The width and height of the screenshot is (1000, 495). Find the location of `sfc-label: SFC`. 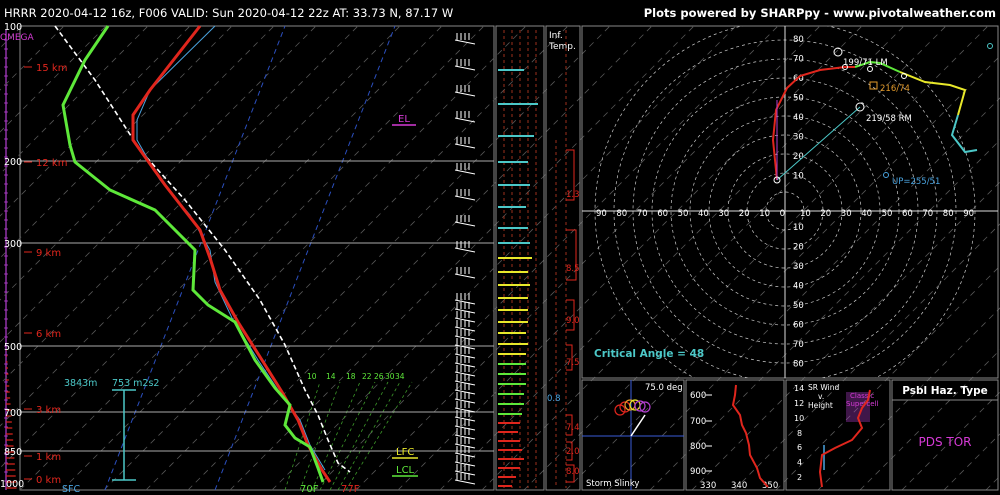

sfc-label: SFC is located at coordinates (71, 489).